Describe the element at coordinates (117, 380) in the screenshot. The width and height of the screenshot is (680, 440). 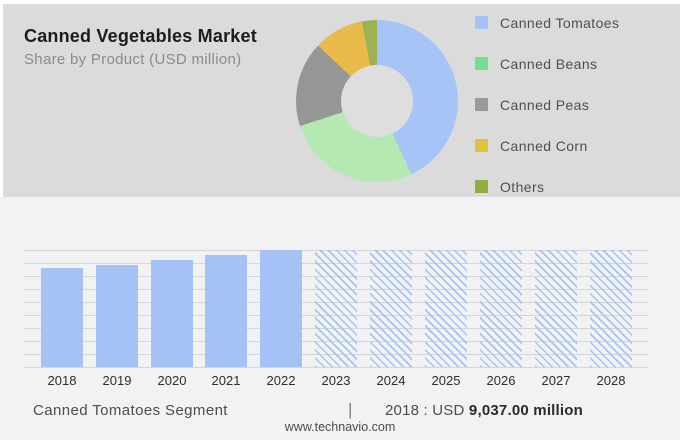
I see `x-tick-2019: 2019` at that location.